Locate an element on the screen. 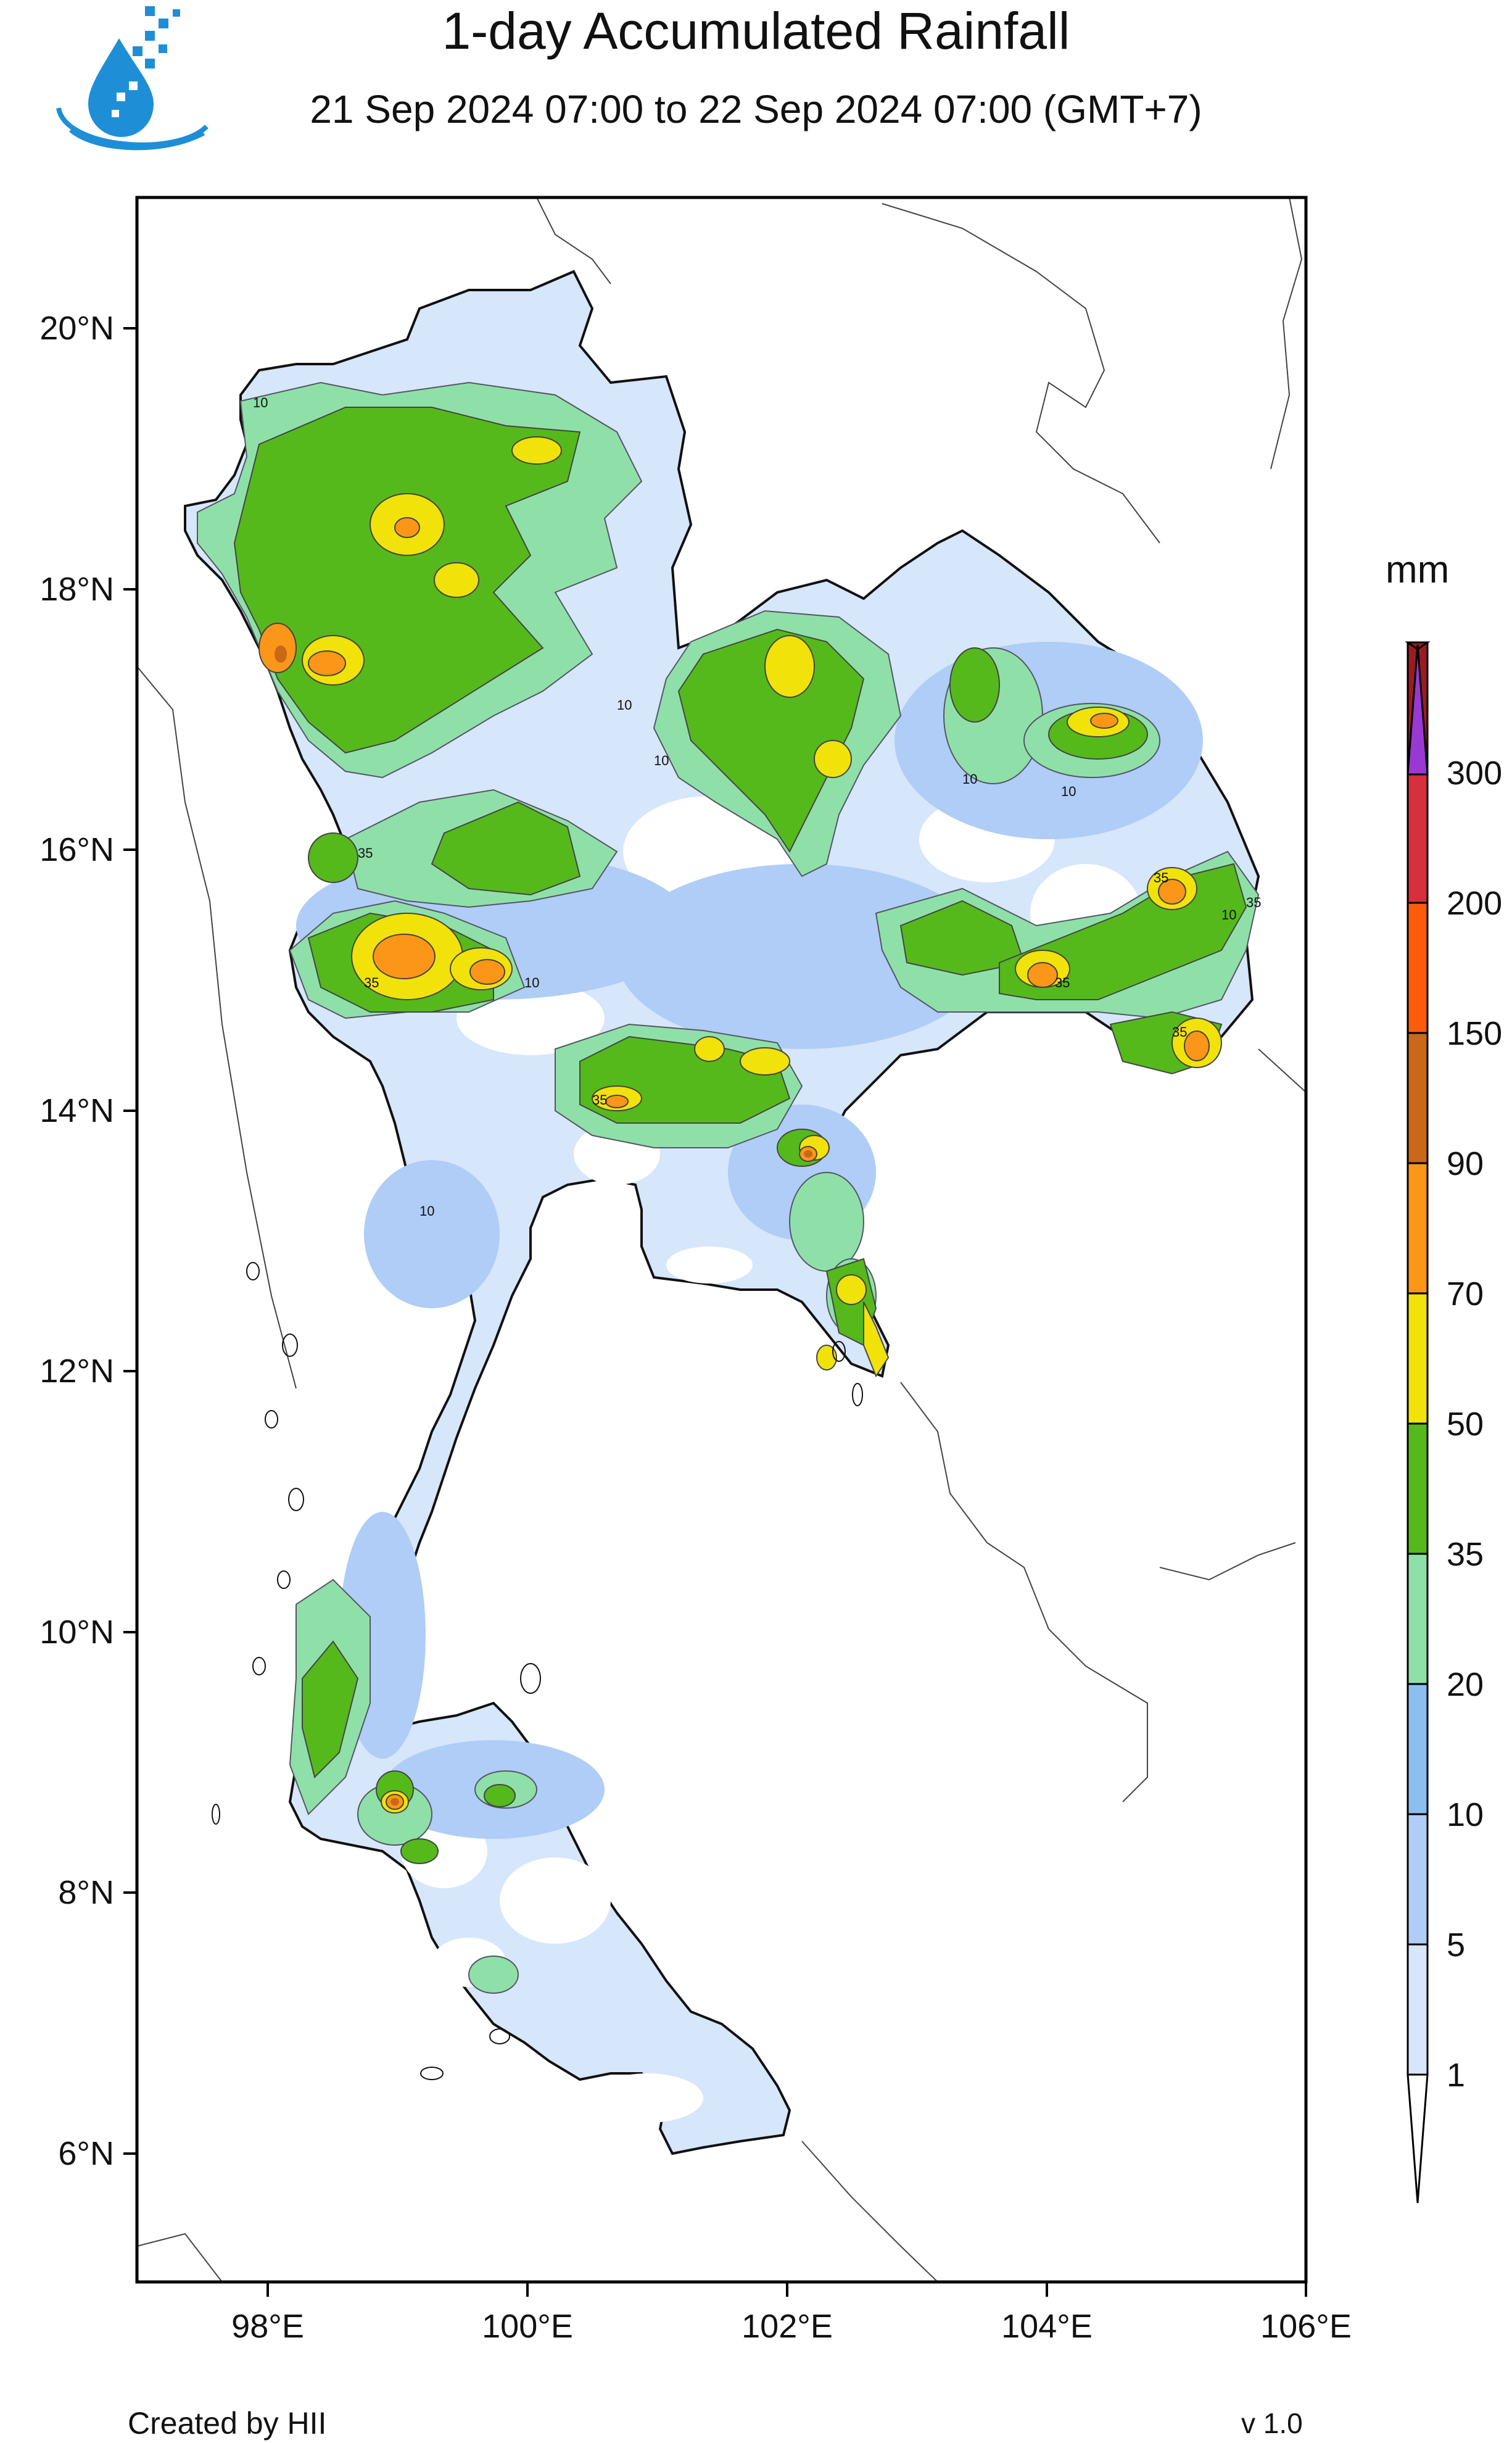  legend-label: 5 is located at coordinates (1456, 1946).